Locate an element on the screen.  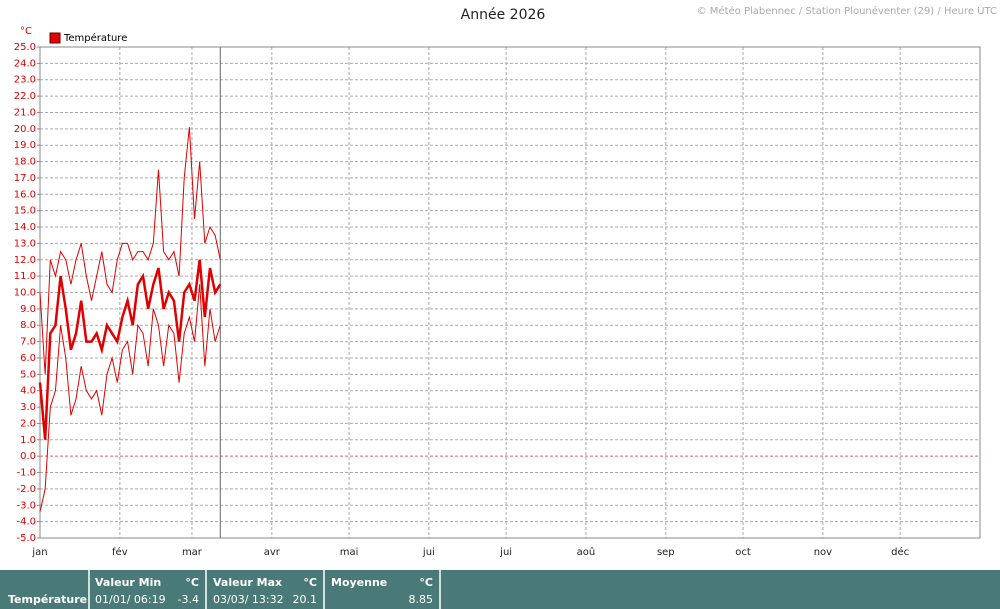
x-tick-label: oct is located at coordinates (743, 552).